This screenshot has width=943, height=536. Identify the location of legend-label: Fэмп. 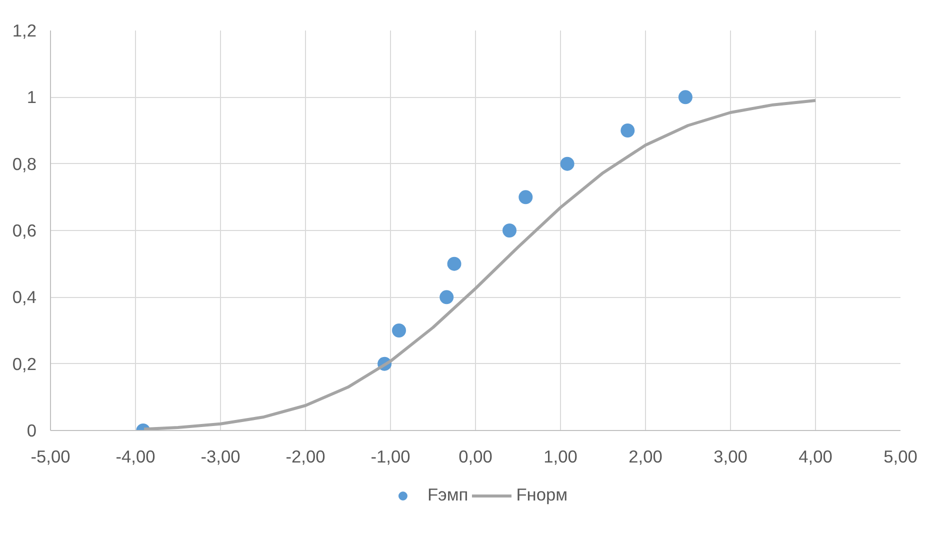
(447, 495).